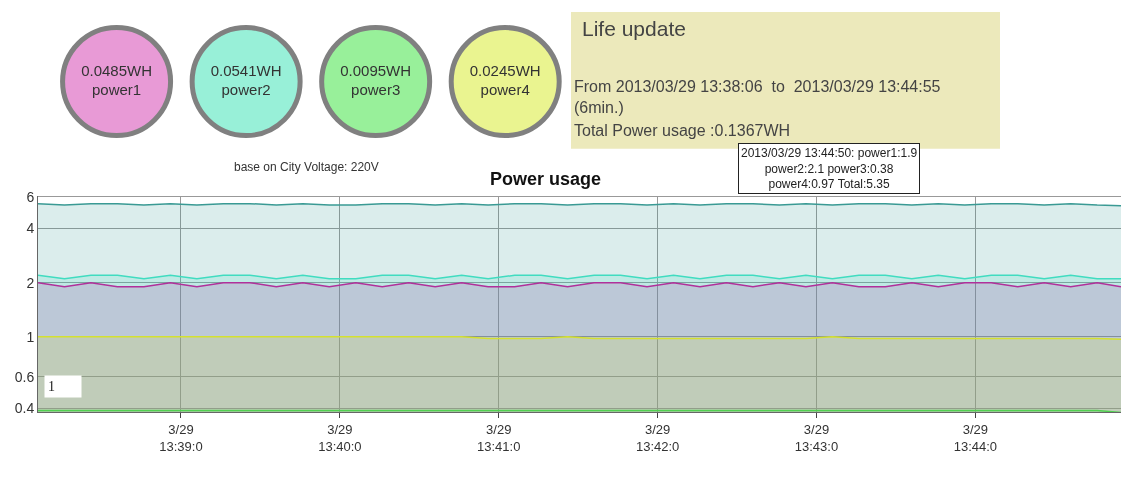 The height and width of the screenshot is (477, 1121). I want to click on y-tick-label: 1, so click(30, 336).